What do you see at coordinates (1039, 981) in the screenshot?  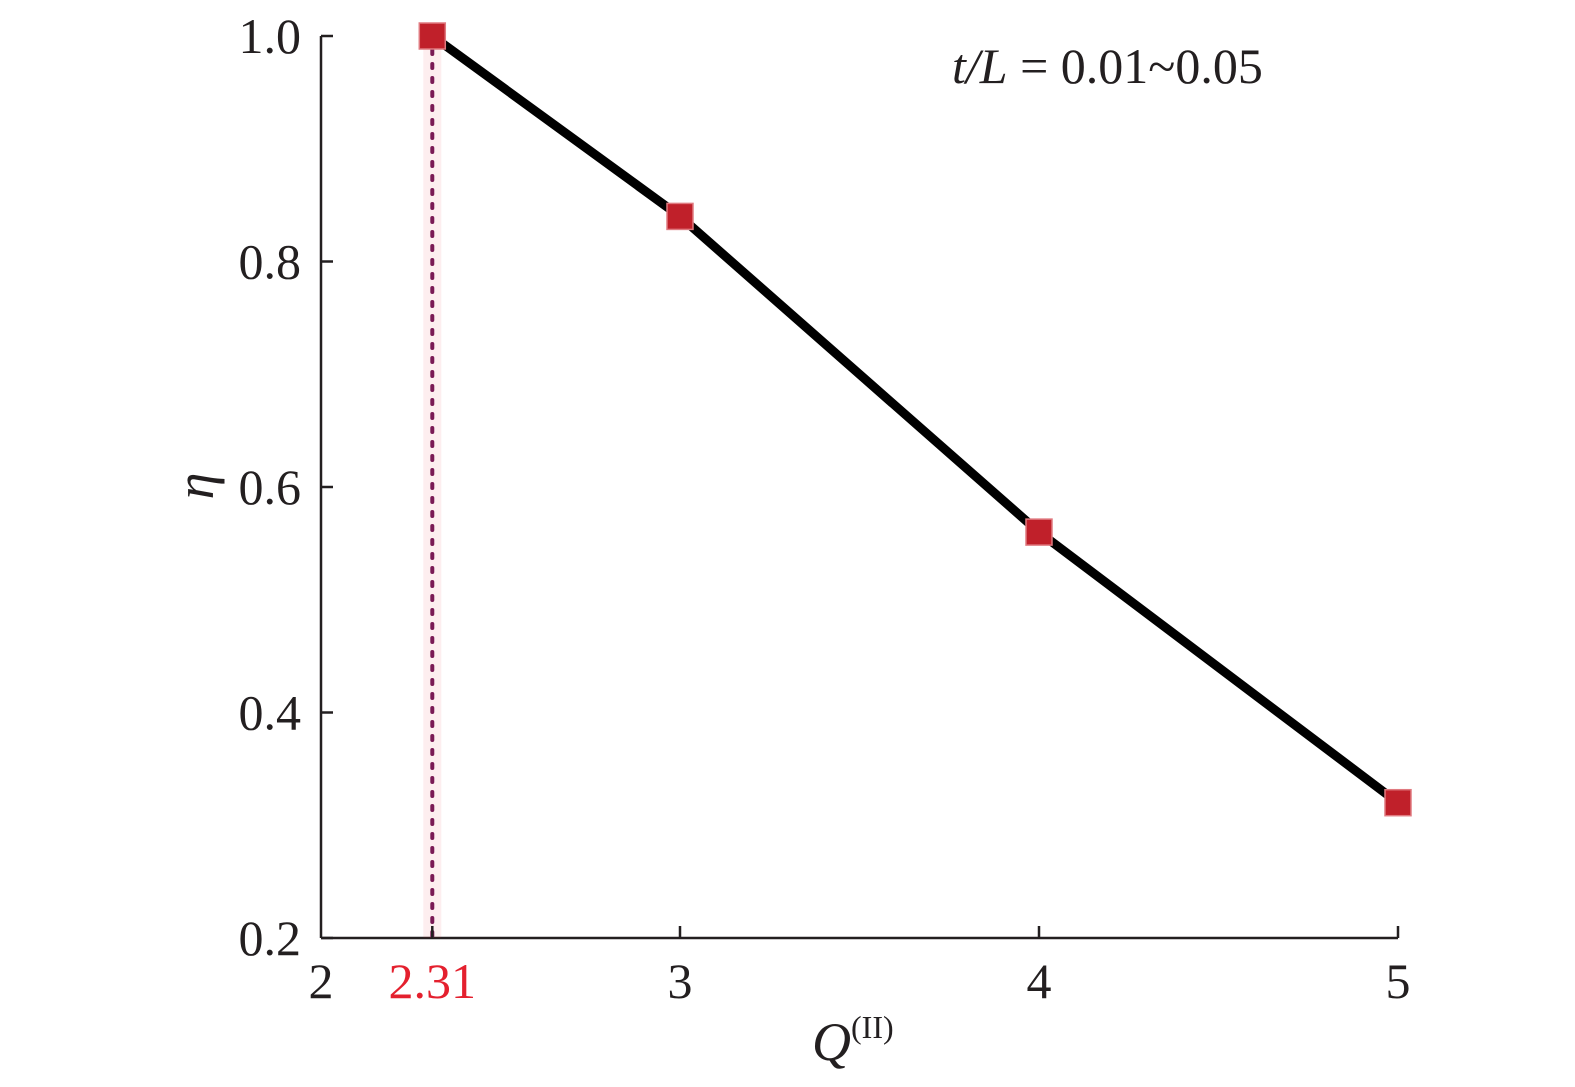 I see `x-tick-label: 4` at bounding box center [1039, 981].